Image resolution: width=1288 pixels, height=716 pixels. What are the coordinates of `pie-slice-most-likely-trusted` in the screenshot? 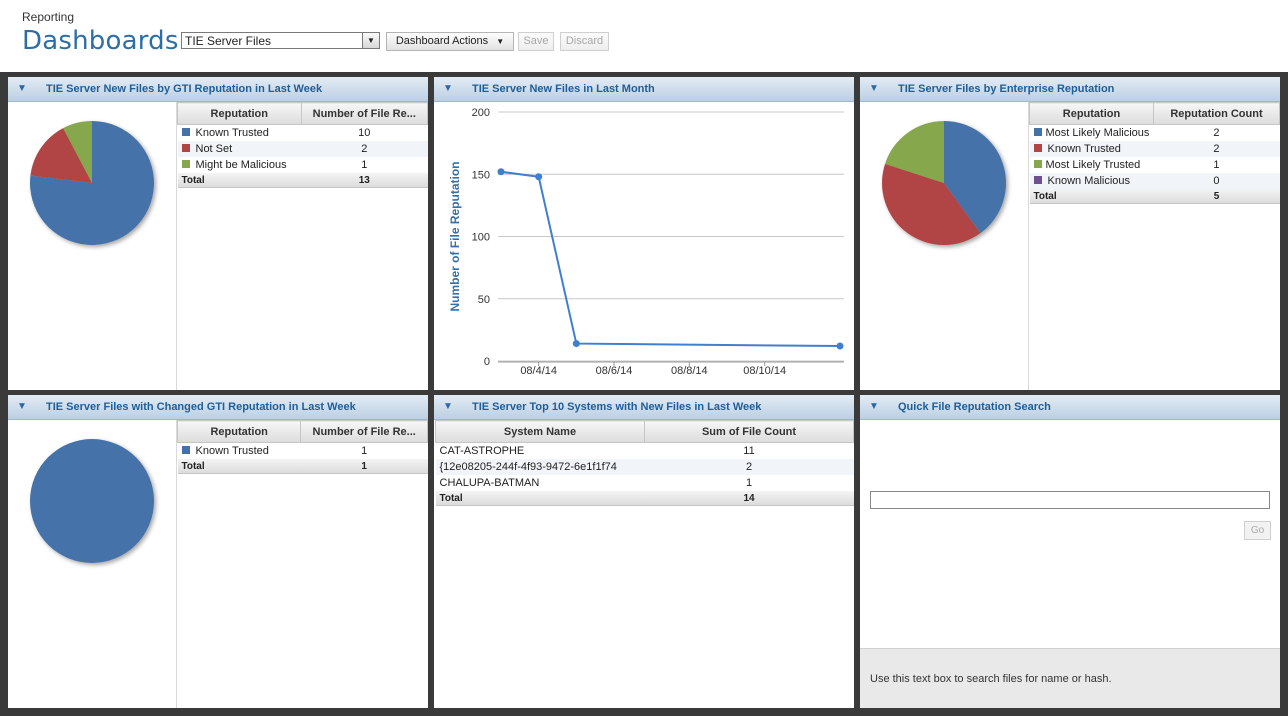 It's located at (914, 151).